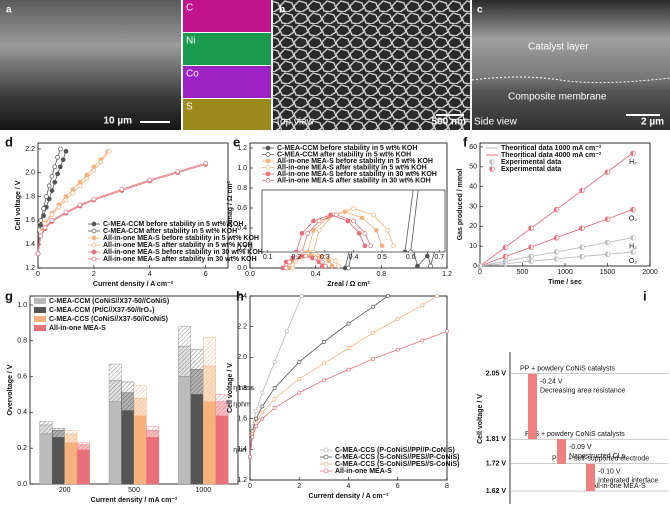 This screenshot has height=506, width=670. Describe the element at coordinates (496, 464) in the screenshot. I see `level-label: 1.72 V` at that location.